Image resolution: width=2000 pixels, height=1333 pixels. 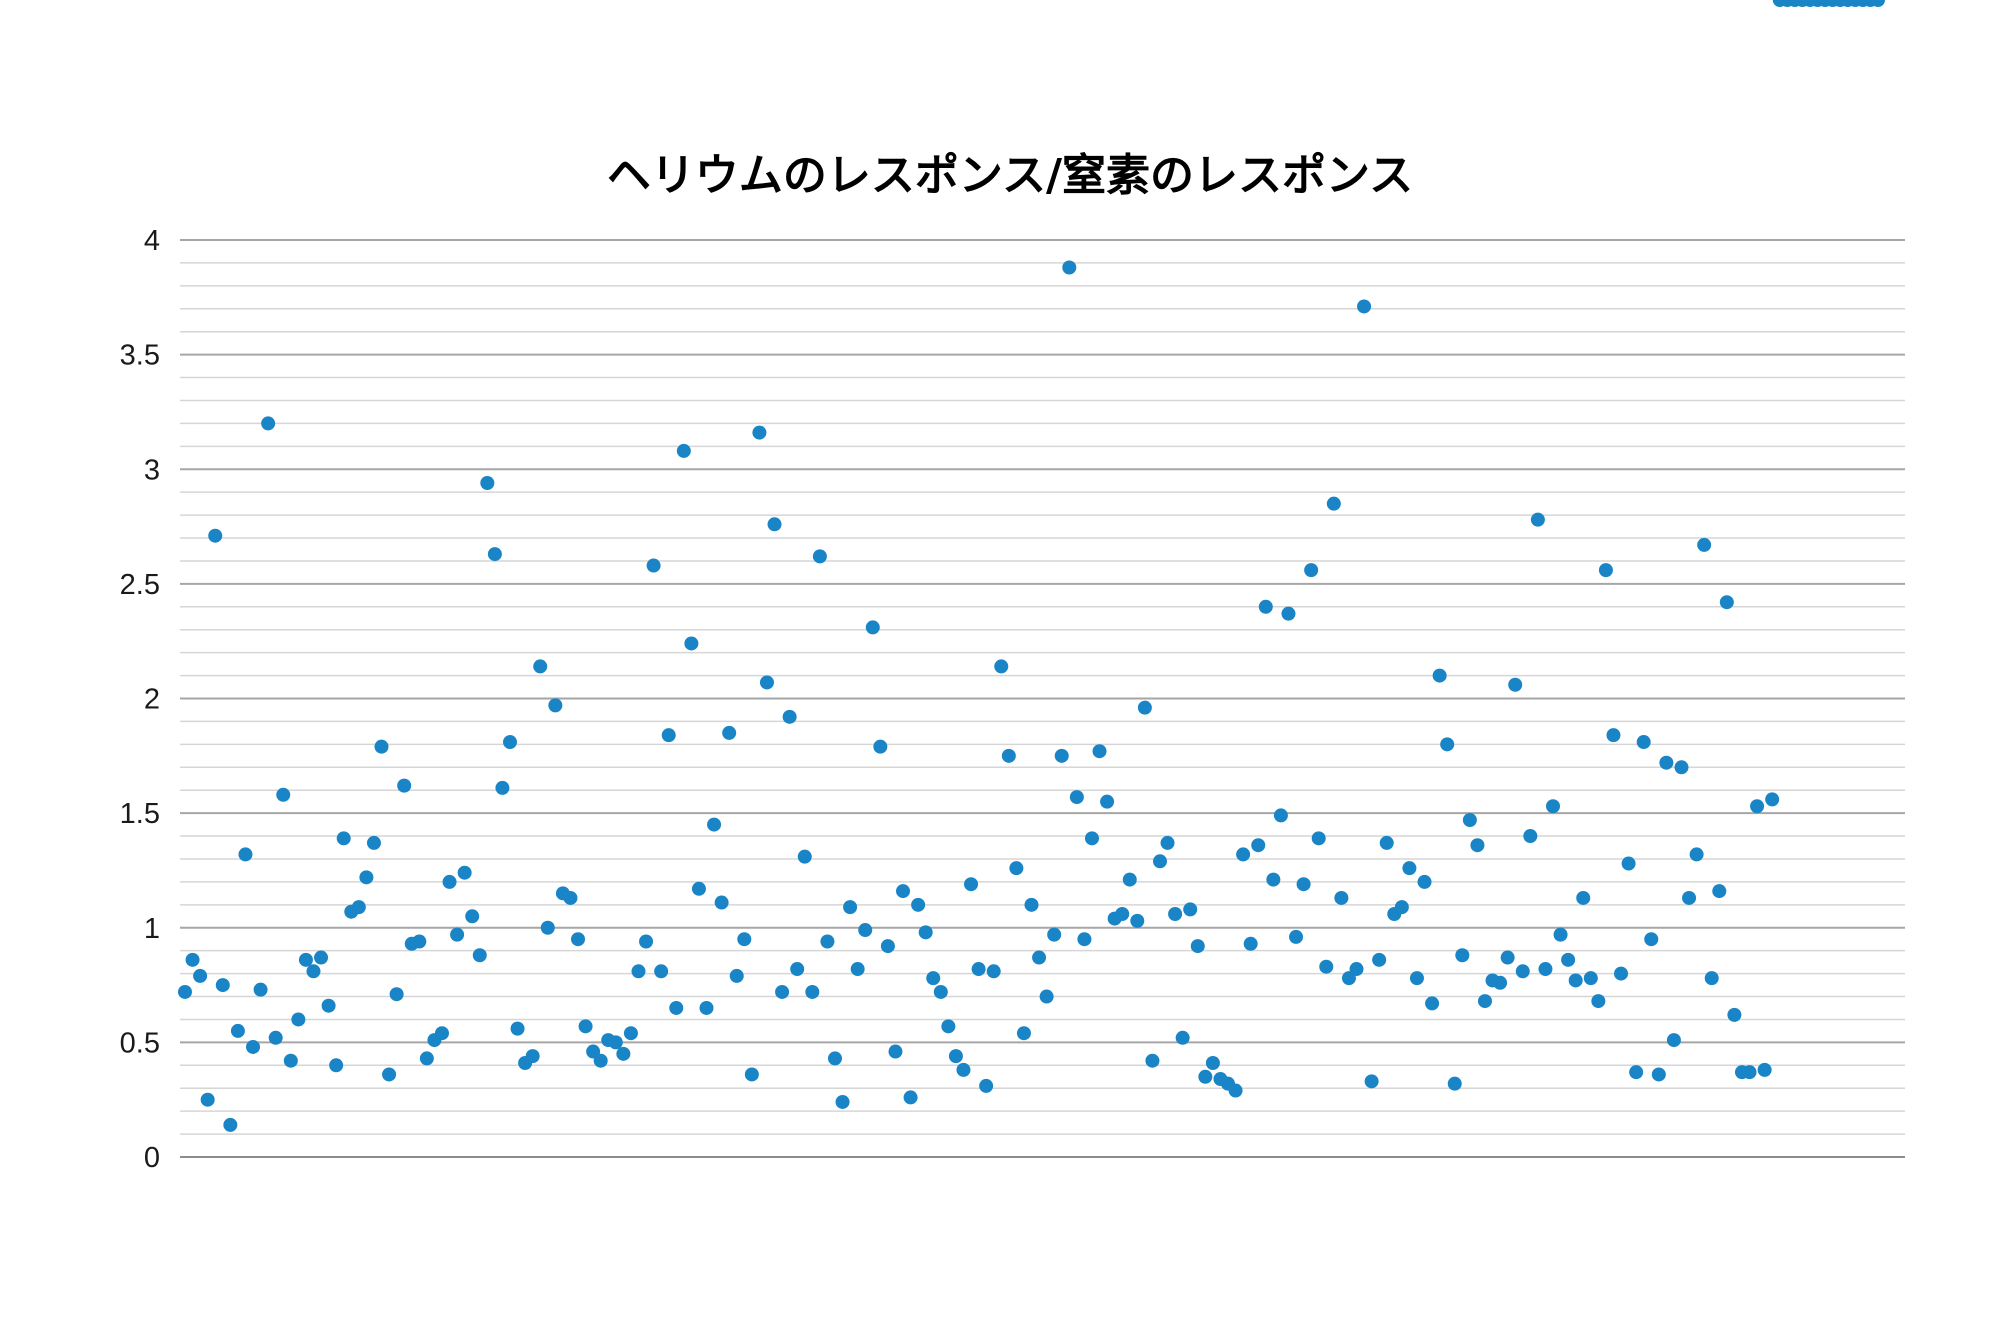 I want to click on y-tick-label: 1, so click(x=152, y=929).